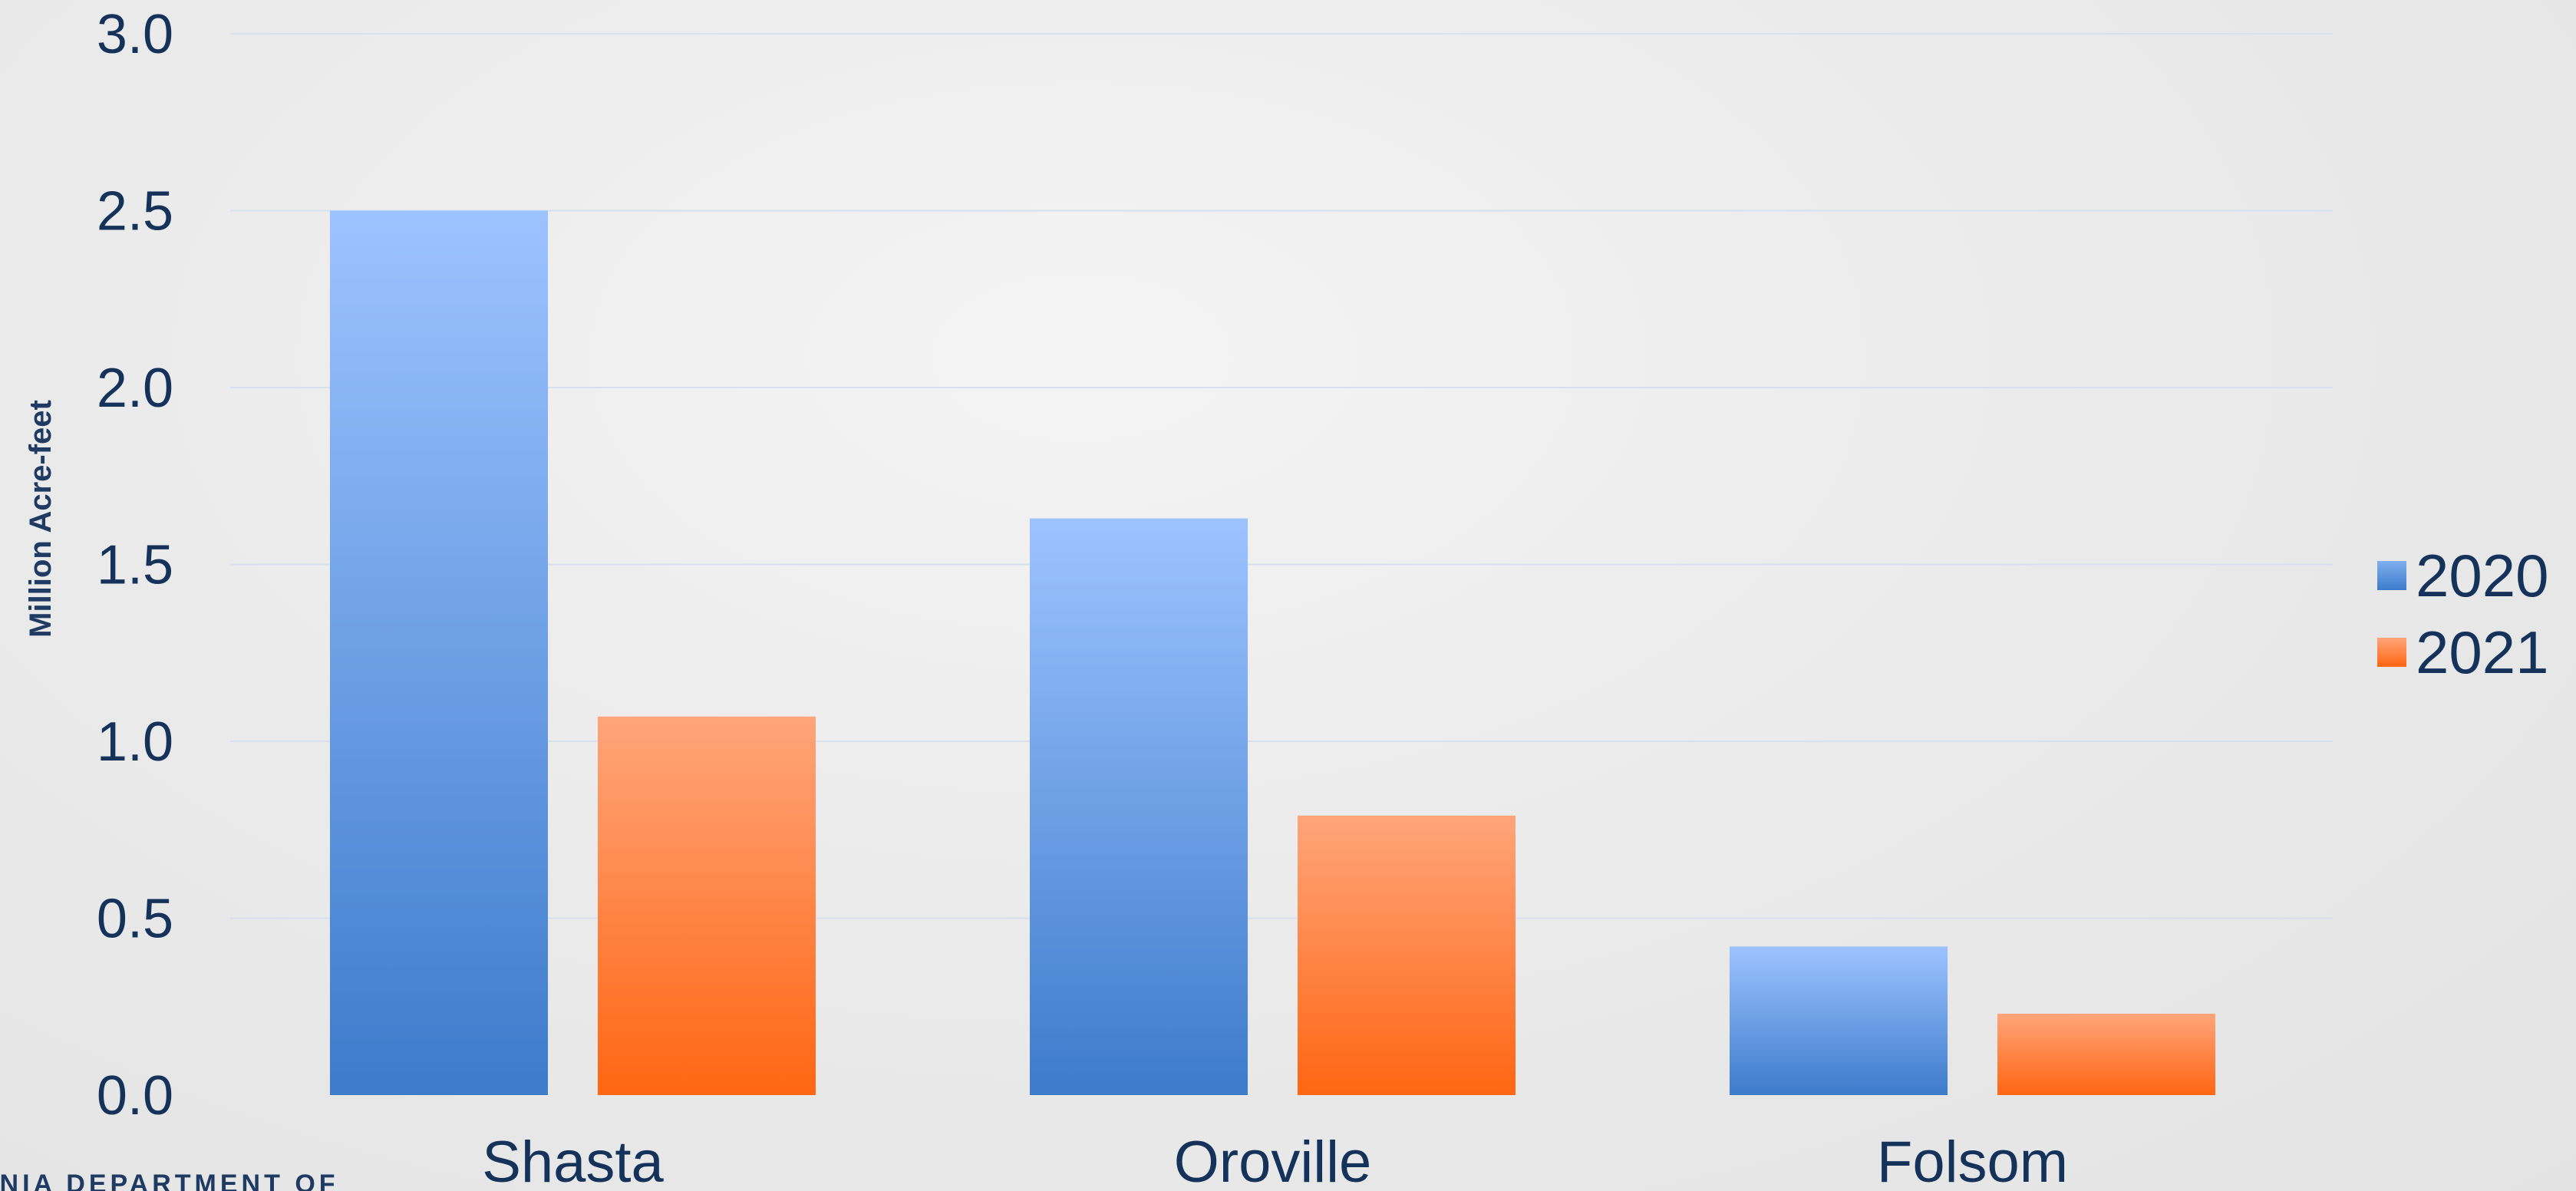 This screenshot has height=1191, width=2576. Describe the element at coordinates (135, 1096) in the screenshot. I see `y-tick-label: 0.0` at that location.